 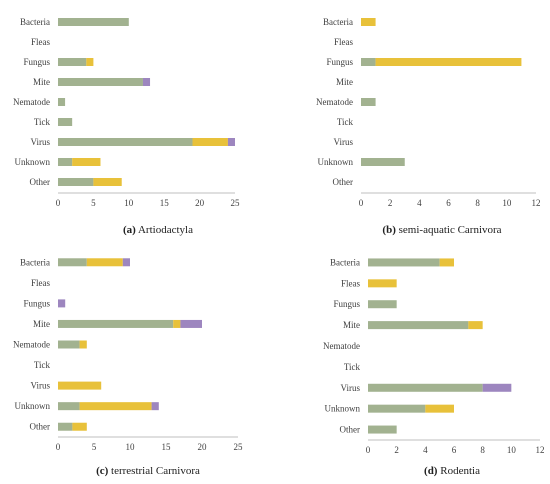 I want to click on panel-caption: (c) terrestrial Carnivora, so click(x=148, y=471).